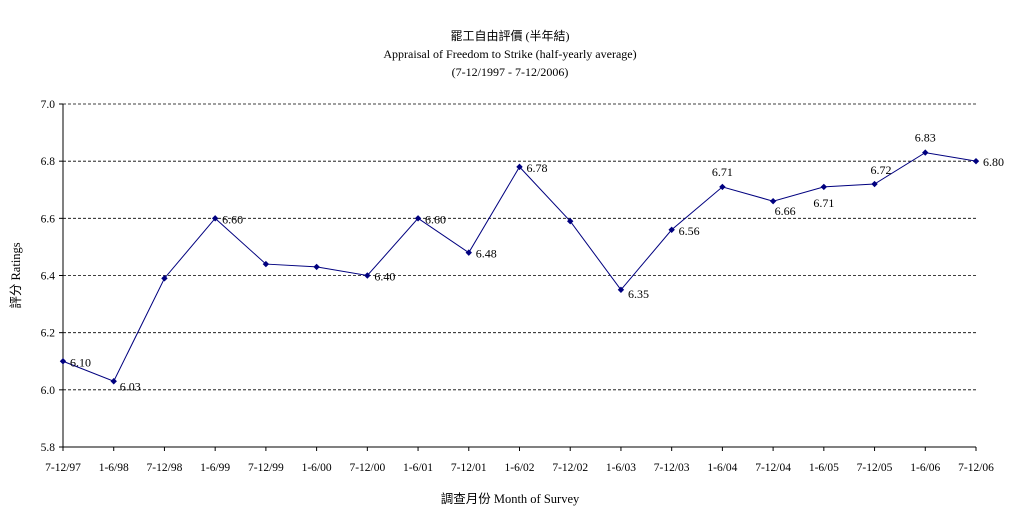  Describe the element at coordinates (976, 468) in the screenshot. I see `x-tick-label: 7-12/06` at that location.